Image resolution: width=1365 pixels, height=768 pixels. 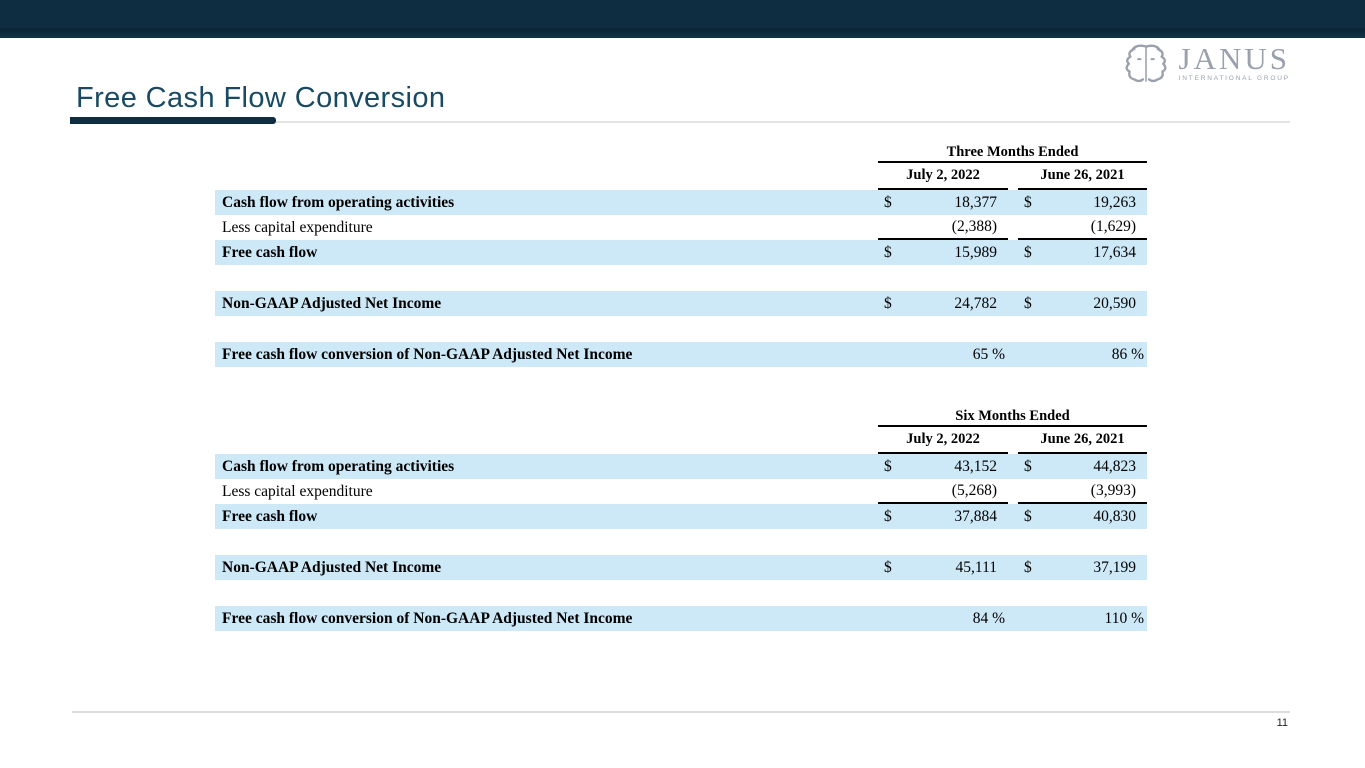 What do you see at coordinates (1114, 516) in the screenshot?
I see `cell-value: 40,830` at bounding box center [1114, 516].